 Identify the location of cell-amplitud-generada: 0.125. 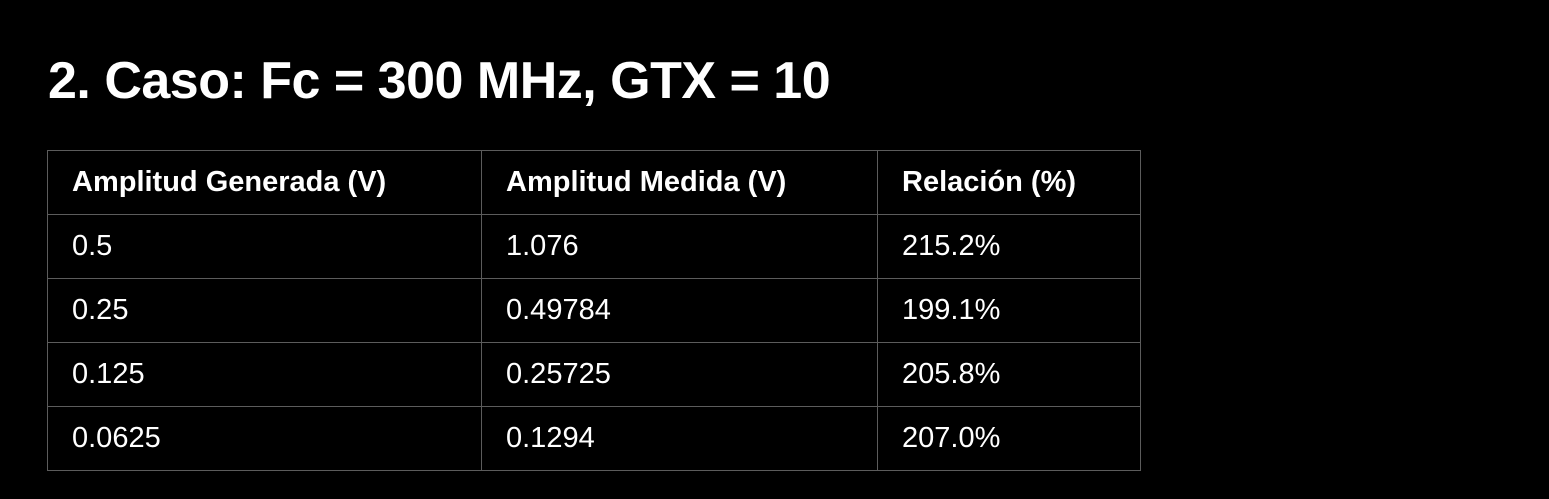
(264, 374).